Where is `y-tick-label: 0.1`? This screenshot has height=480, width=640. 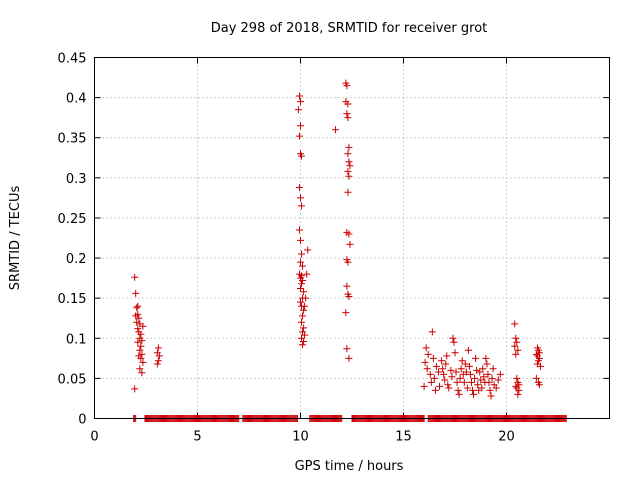 y-tick-label: 0.1 is located at coordinates (76, 339).